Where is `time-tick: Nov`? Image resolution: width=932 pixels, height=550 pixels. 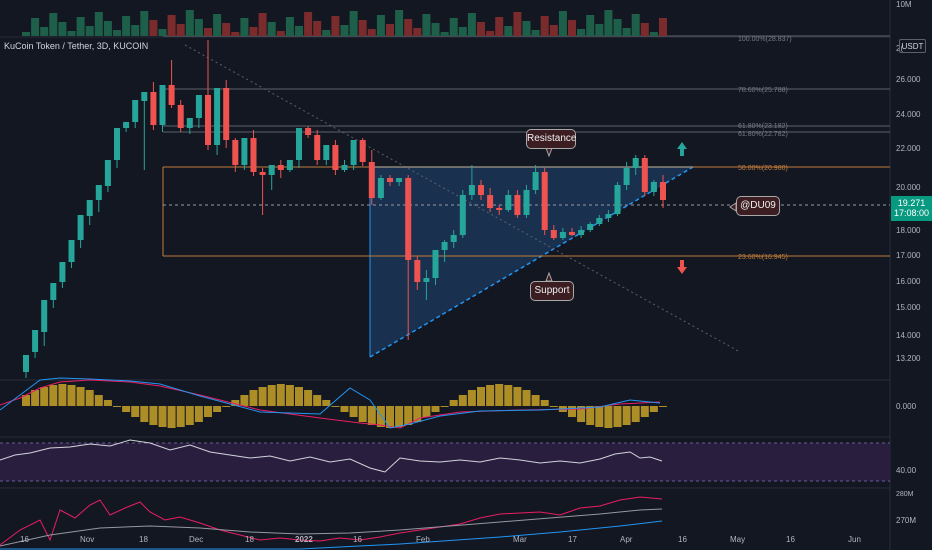
time-tick: Nov is located at coordinates (87, 539).